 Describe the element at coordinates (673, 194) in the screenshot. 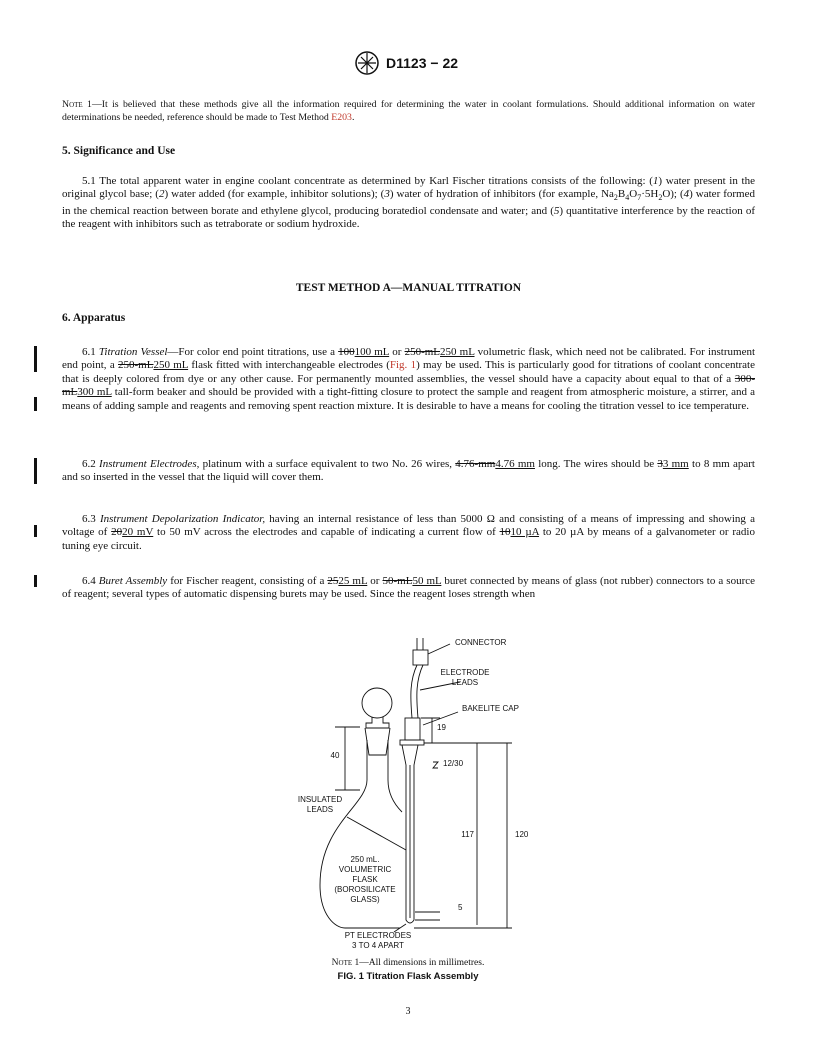

I see `text: O); (` at that location.